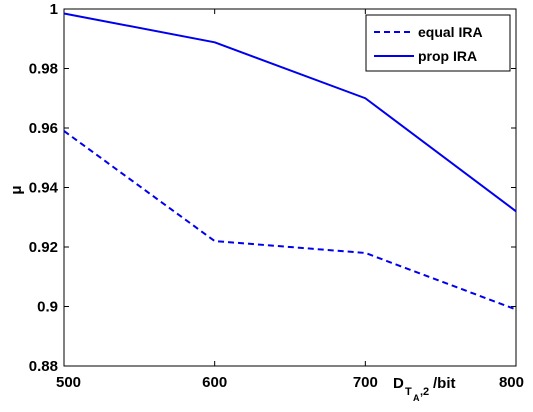  Describe the element at coordinates (365, 382) in the screenshot. I see `x-tick-label-700: 700` at that location.